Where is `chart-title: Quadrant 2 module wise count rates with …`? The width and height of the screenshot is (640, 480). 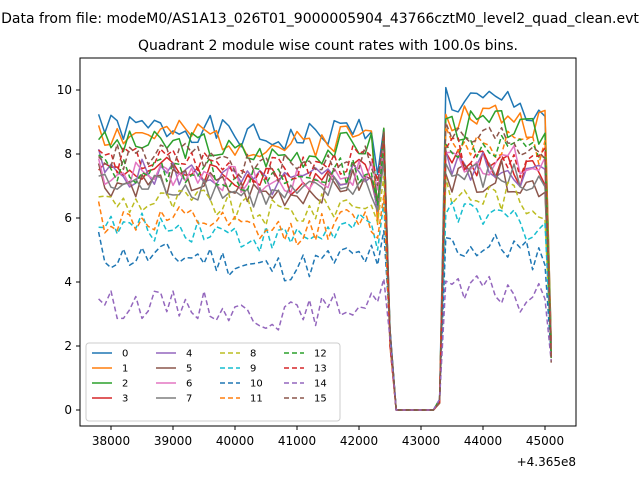
chart-title: Quadrant 2 module wise count rates with … is located at coordinates (328, 46).